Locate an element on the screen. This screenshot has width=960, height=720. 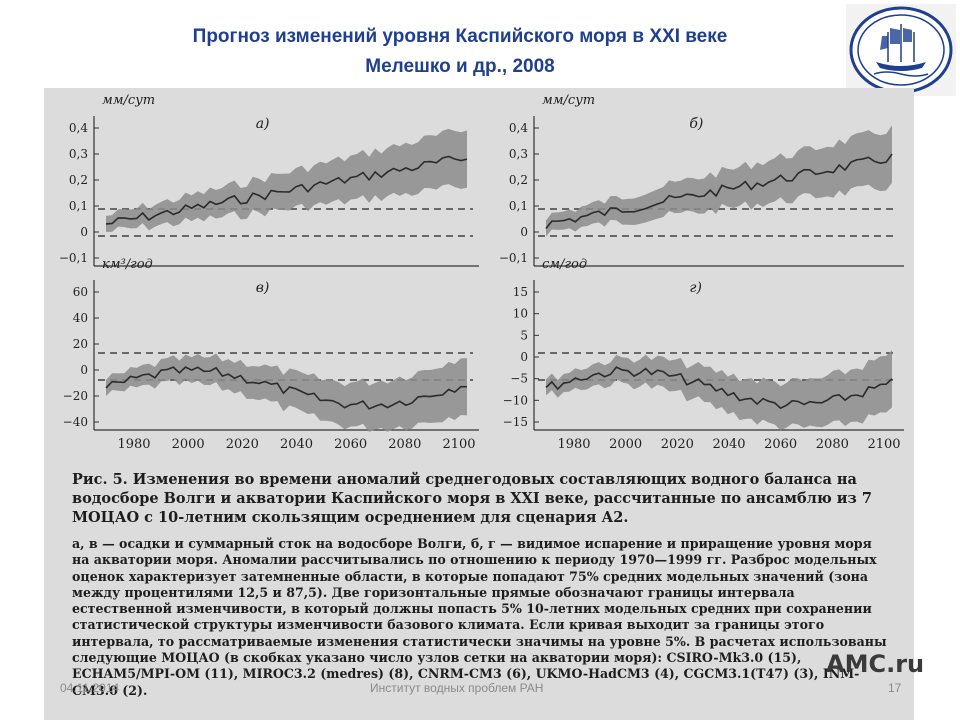
page-number: 17 is located at coordinates (895, 688).